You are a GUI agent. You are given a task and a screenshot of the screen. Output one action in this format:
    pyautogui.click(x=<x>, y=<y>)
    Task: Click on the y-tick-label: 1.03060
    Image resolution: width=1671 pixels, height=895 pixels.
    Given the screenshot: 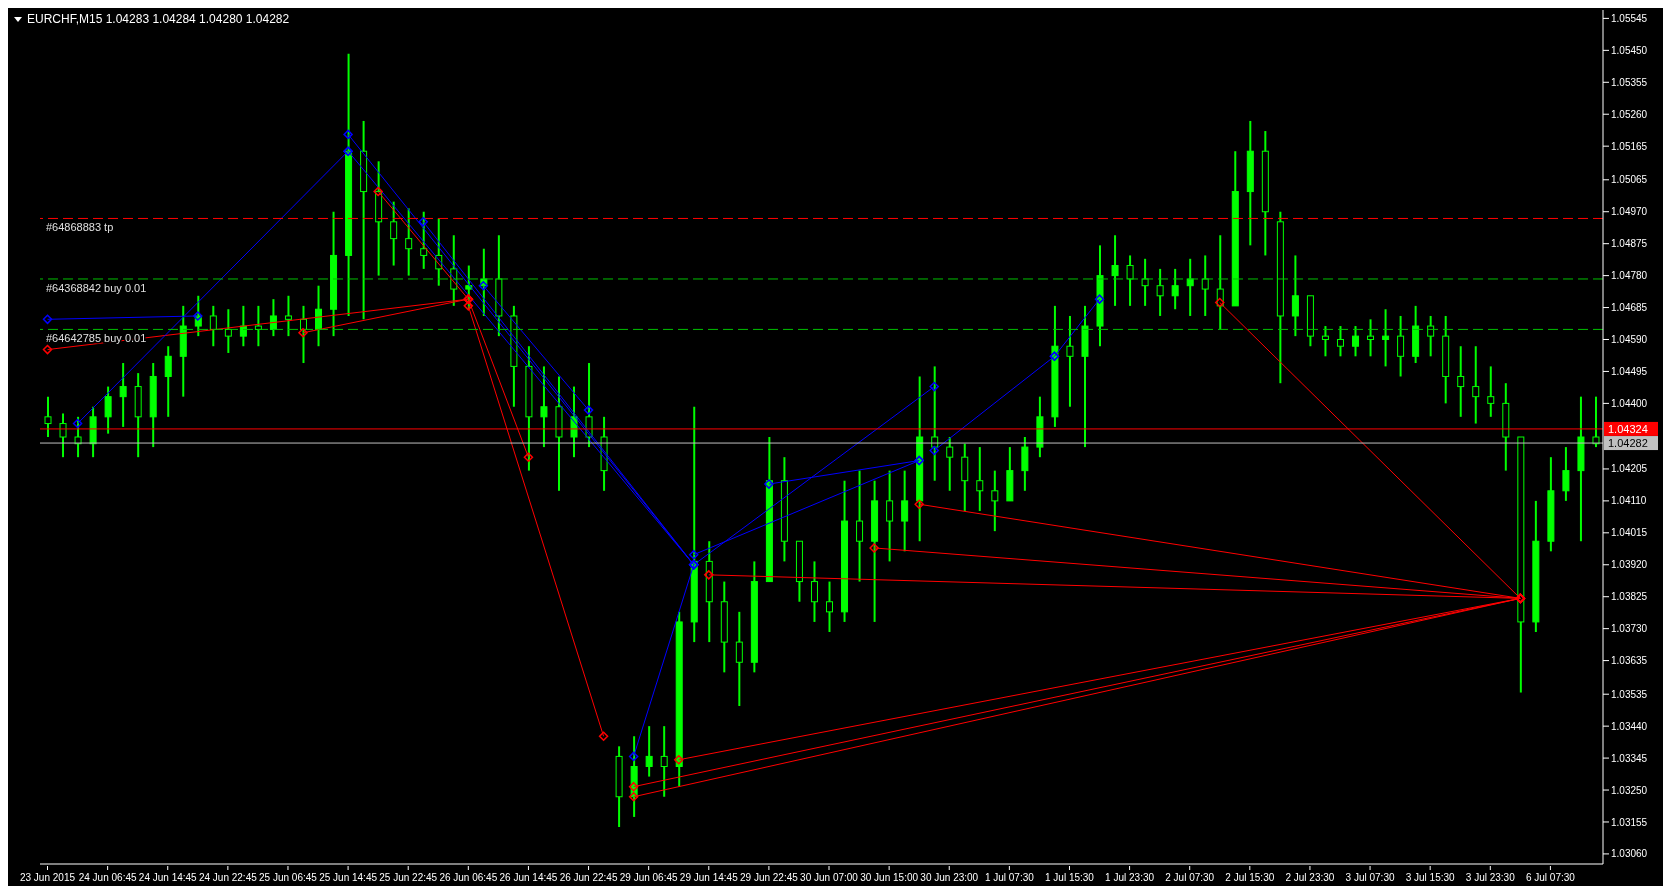 What is the action you would take?
    pyautogui.click(x=1629, y=854)
    